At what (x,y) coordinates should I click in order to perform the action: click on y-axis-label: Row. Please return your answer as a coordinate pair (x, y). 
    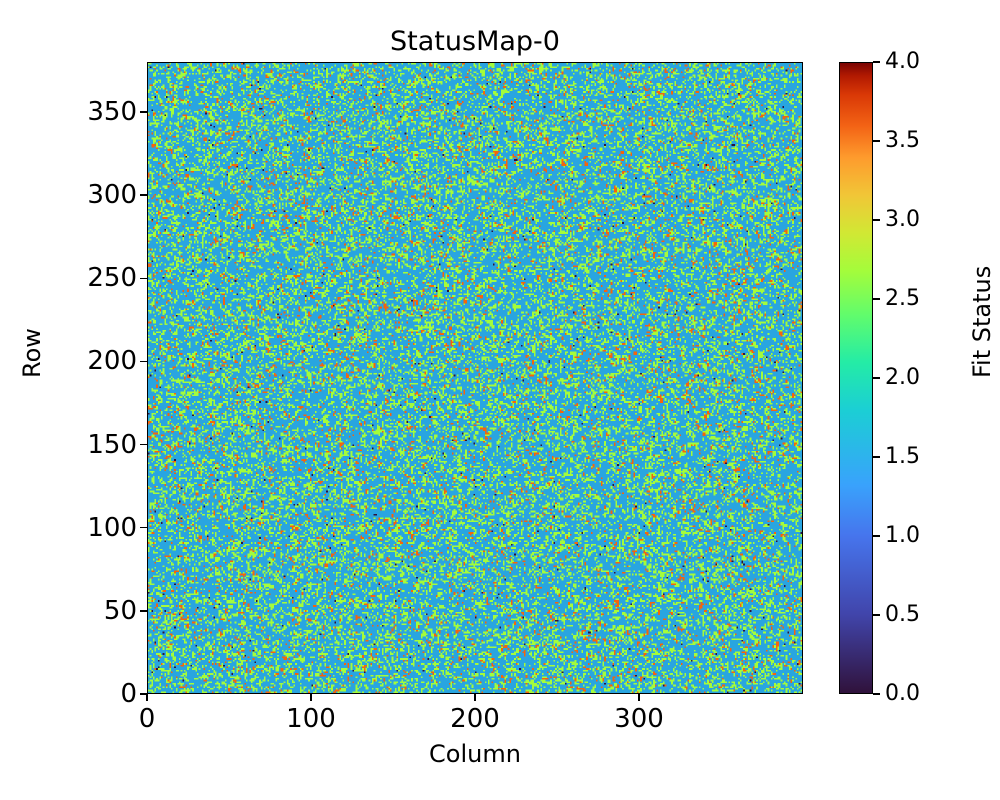
    Looking at the image, I should click on (32, 353).